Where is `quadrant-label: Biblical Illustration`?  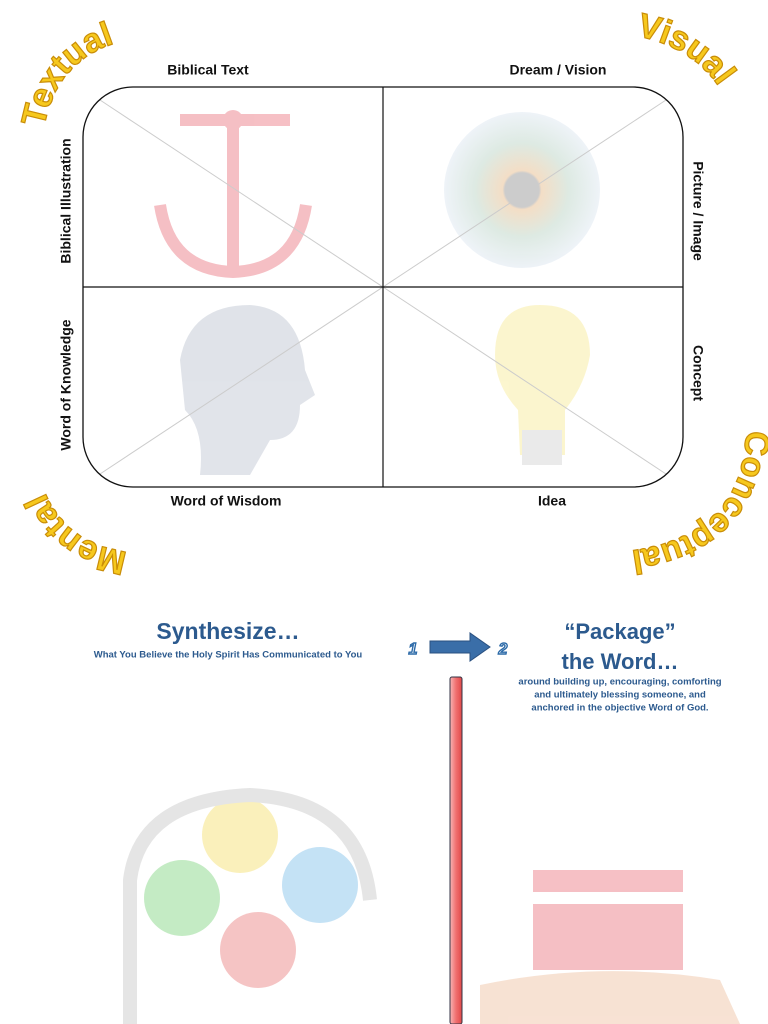
quadrant-label: Biblical Illustration is located at coordinates (66, 200).